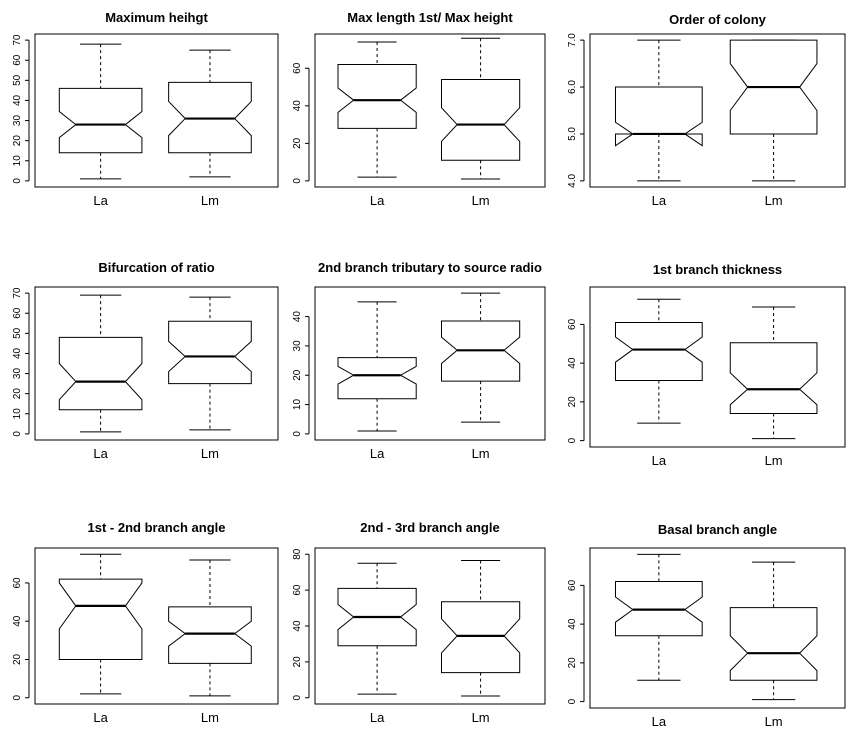 The height and width of the screenshot is (734, 860). What do you see at coordinates (156, 267) in the screenshot?
I see `chart-title: Bifurcation of ratio` at bounding box center [156, 267].